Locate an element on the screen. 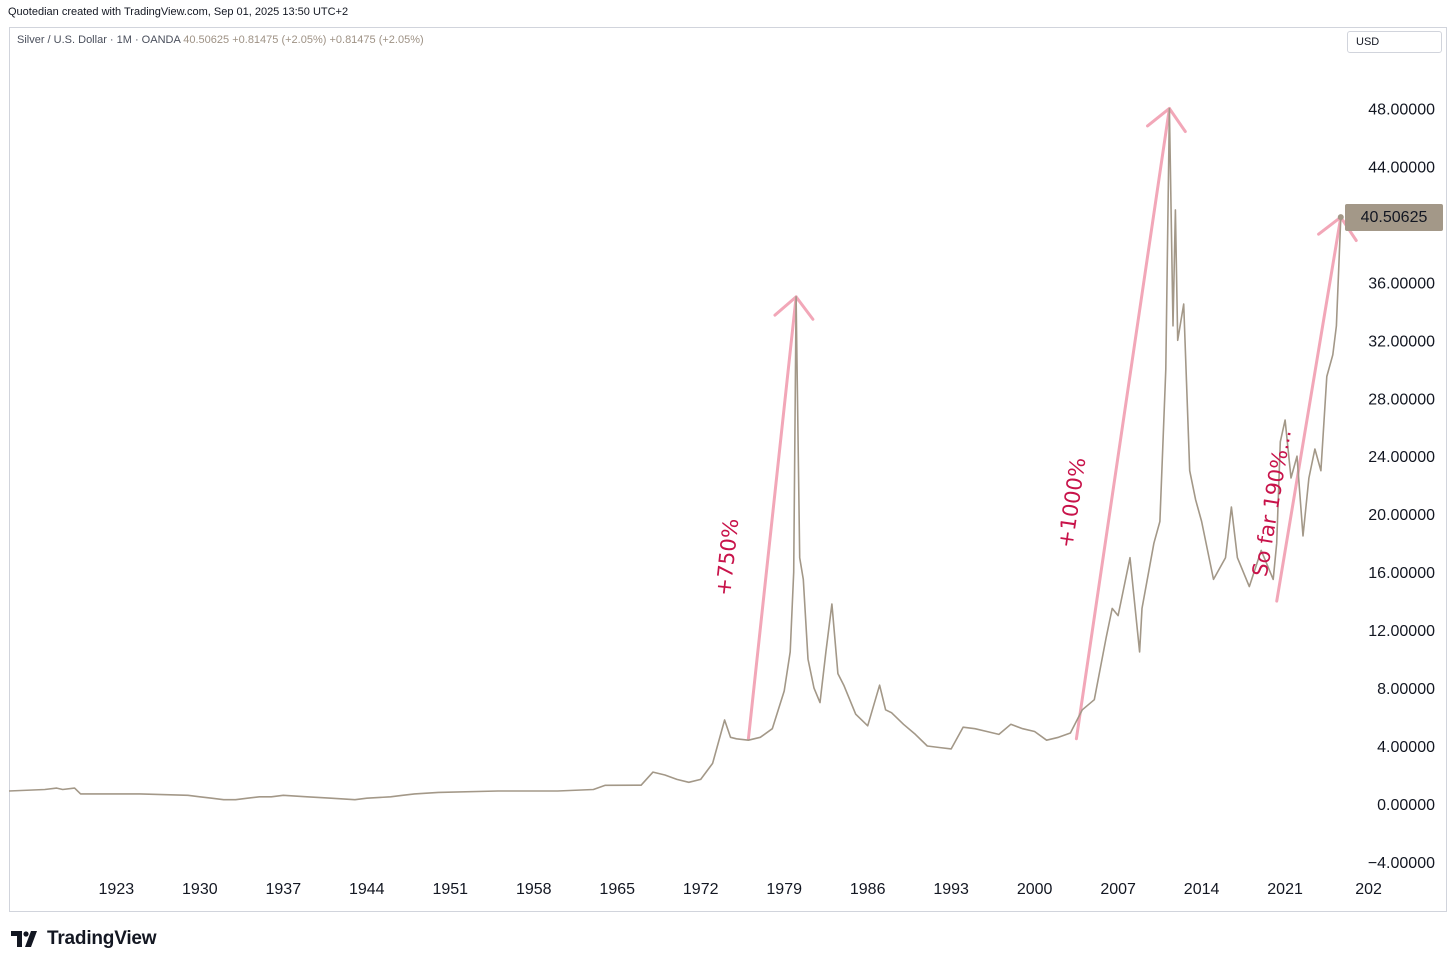  y-tick-label: 36.00000 is located at coordinates (1401, 283).